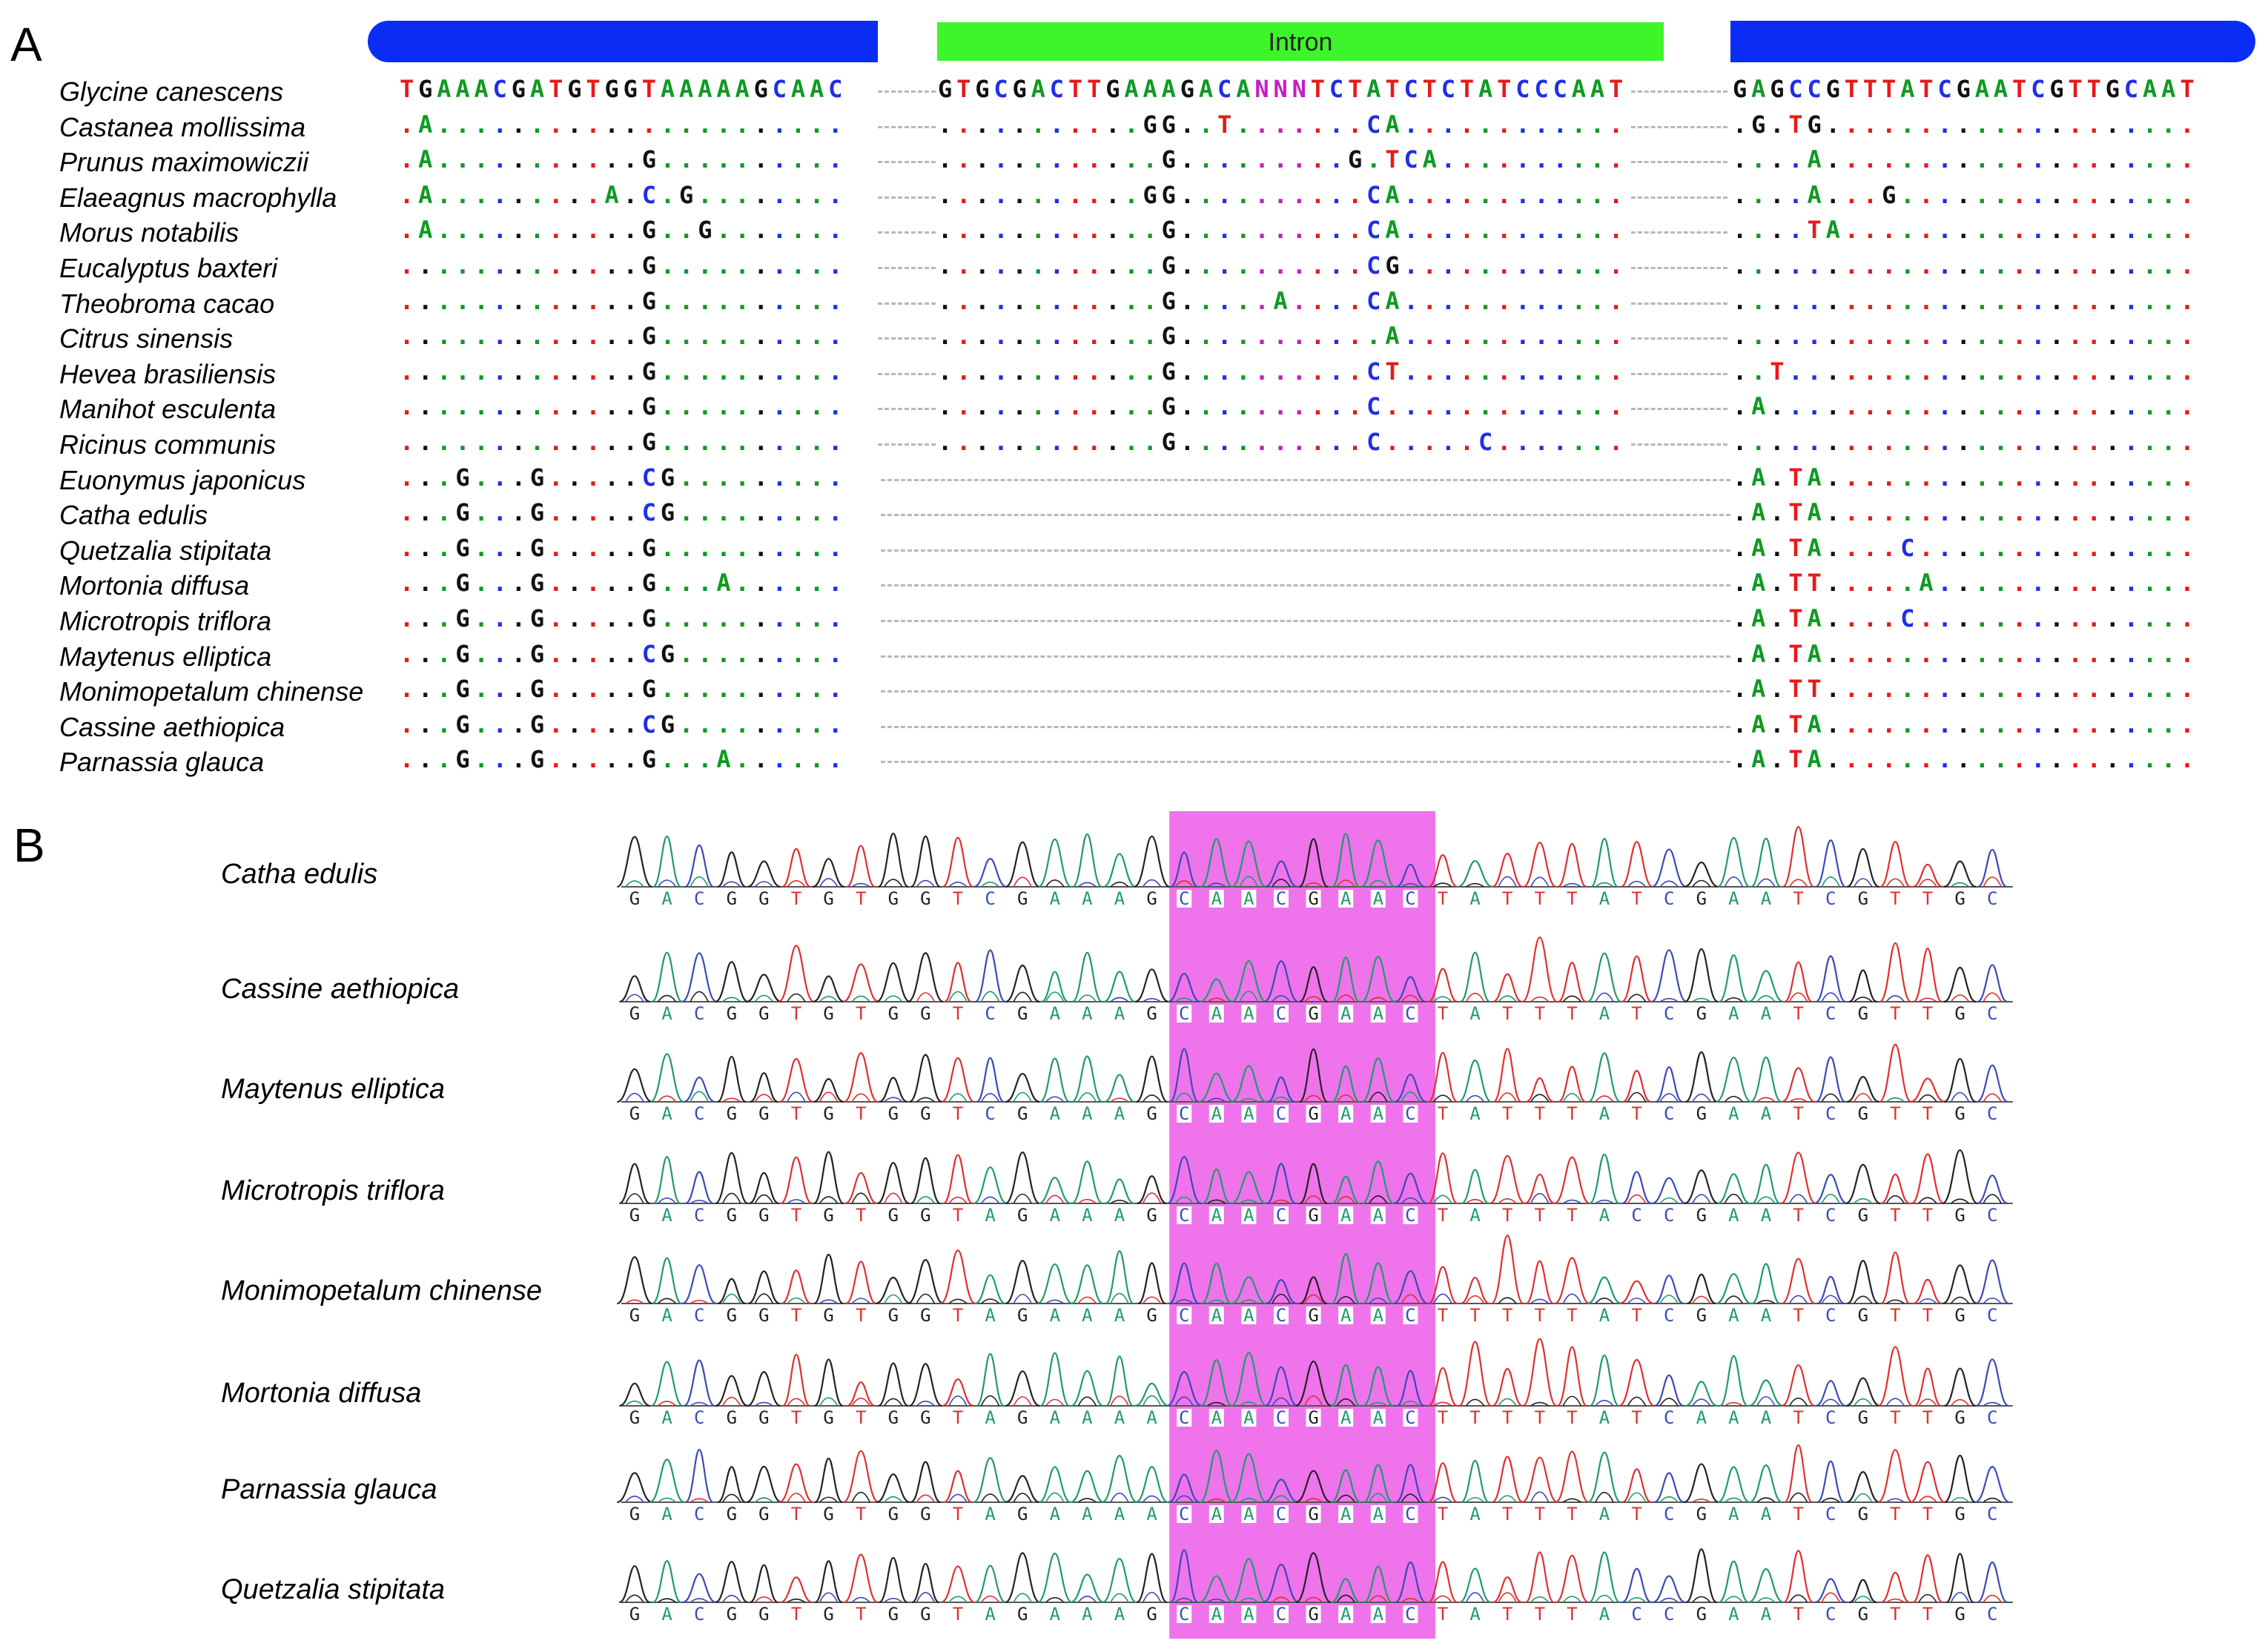 This screenshot has height=1652, width=2265. I want to click on alignment-gap, so click(1305, 585).